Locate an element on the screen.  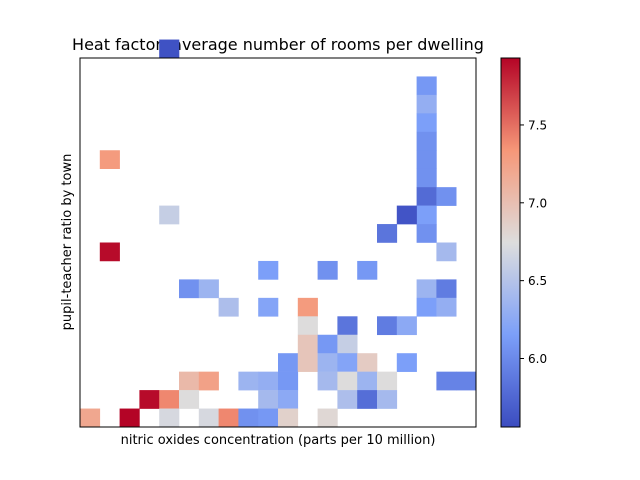
colorbar is located at coordinates (510, 242).